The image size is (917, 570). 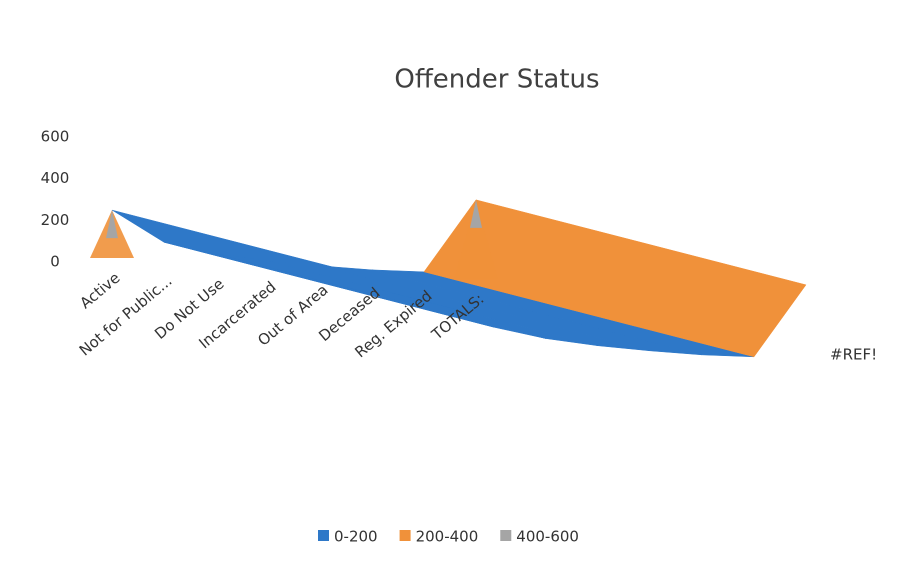 What do you see at coordinates (476, 239) in the screenshot?
I see `surface-peak` at bounding box center [476, 239].